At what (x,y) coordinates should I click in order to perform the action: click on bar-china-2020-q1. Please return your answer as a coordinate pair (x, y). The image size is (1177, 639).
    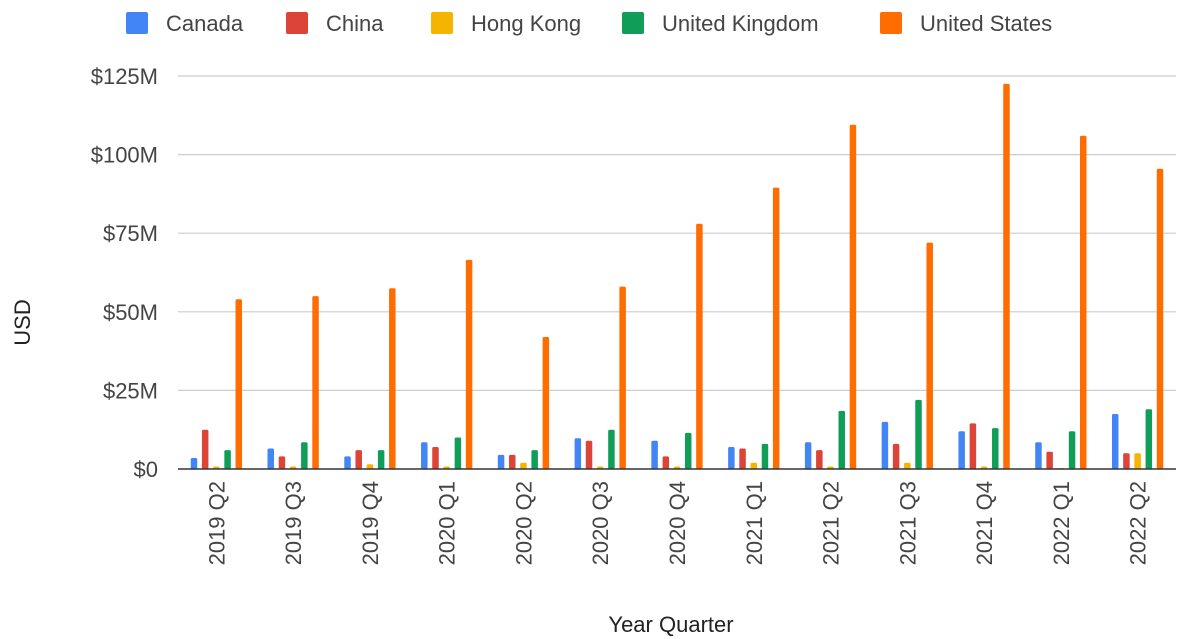
    Looking at the image, I should click on (435, 457).